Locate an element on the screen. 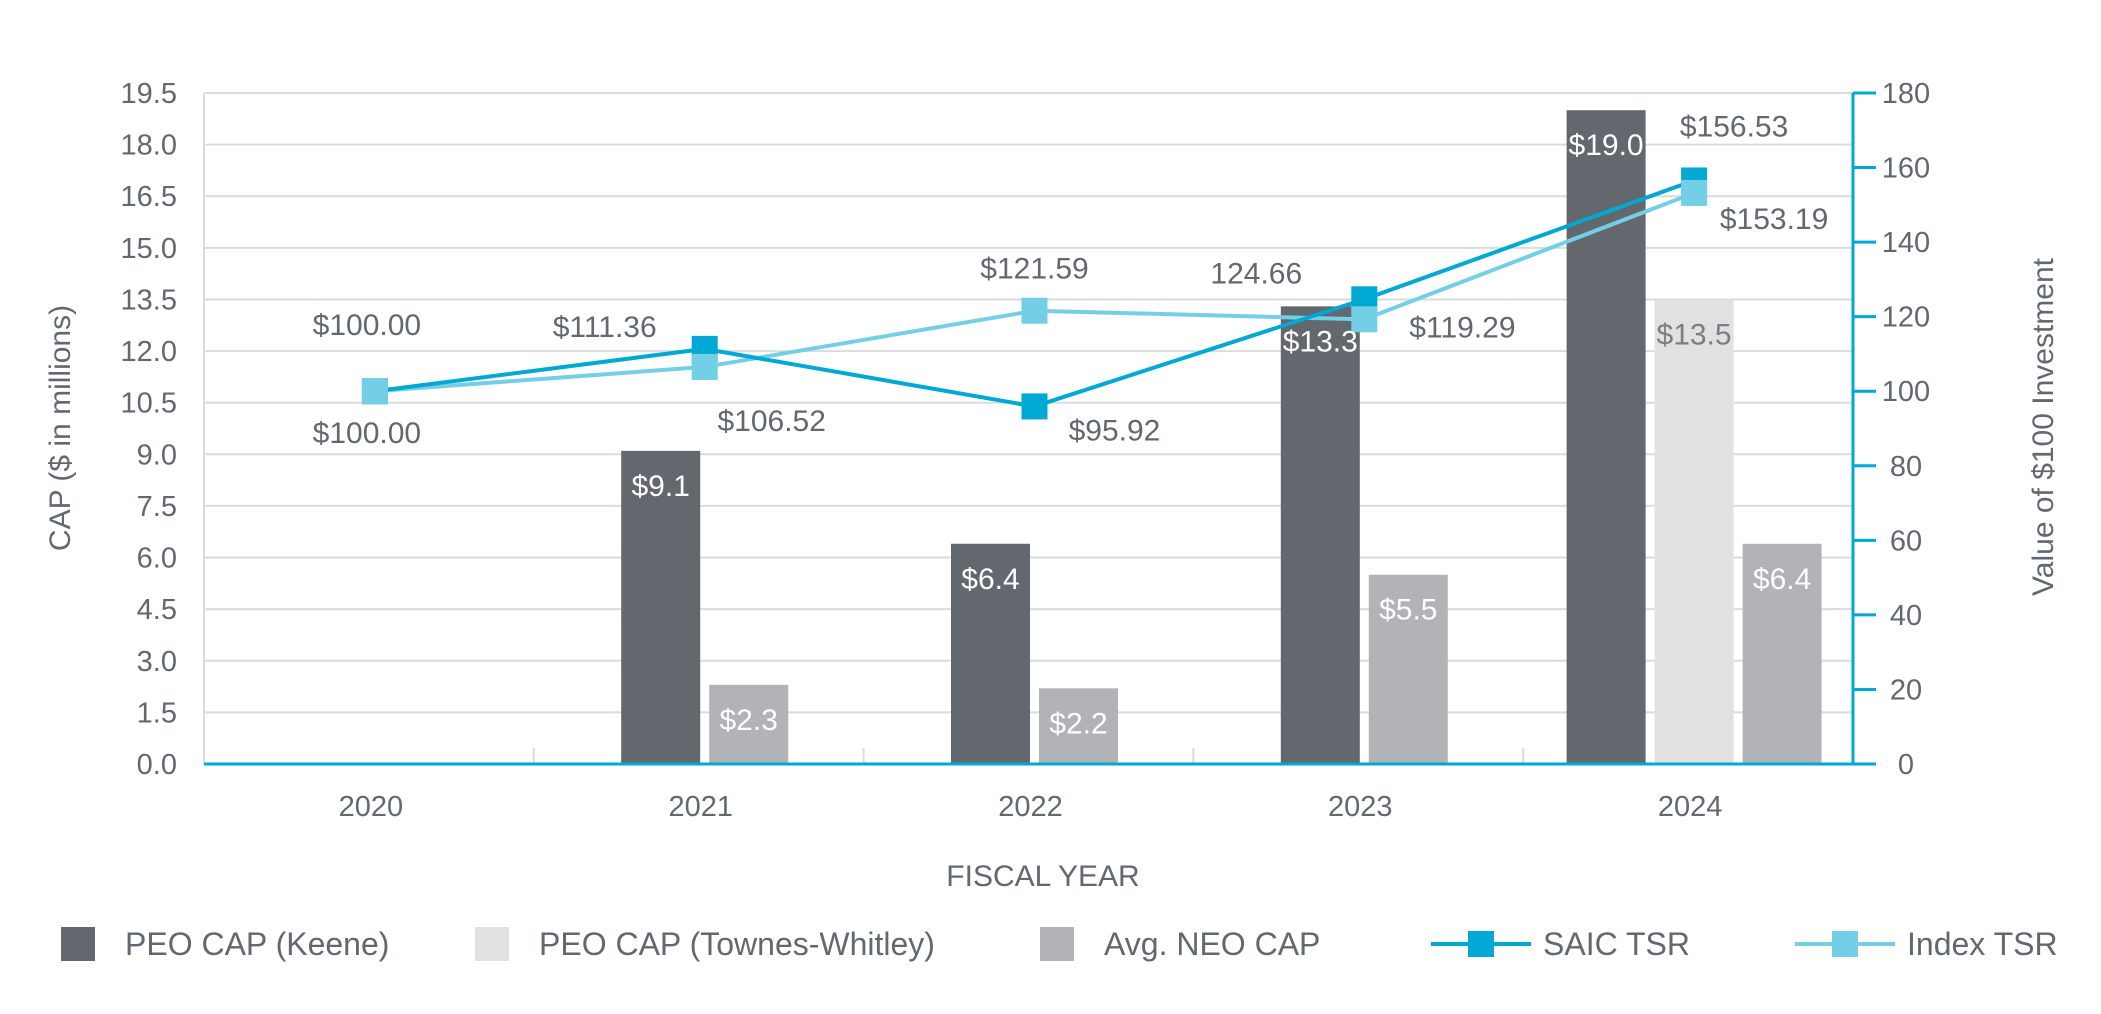 This screenshot has width=2101, height=1014. y-tick-label-right: 60 is located at coordinates (1906, 541).